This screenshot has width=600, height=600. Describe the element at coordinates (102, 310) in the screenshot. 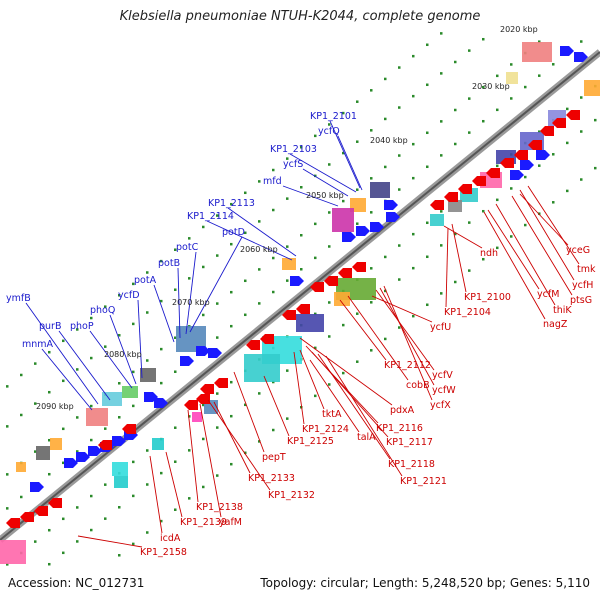

I see `gene-label-phoQ: phoQ` at that location.